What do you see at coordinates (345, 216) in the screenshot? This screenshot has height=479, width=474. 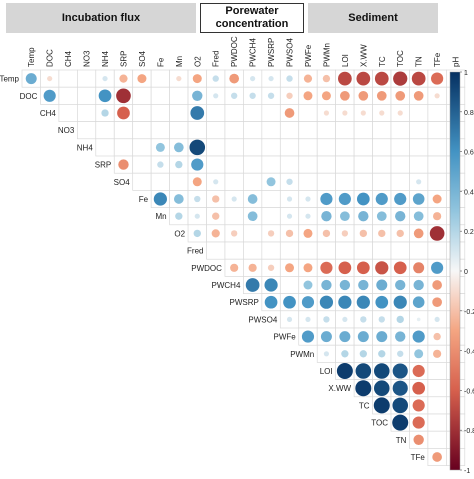 I see `corr-circle-Mn-LOI` at bounding box center [345, 216].